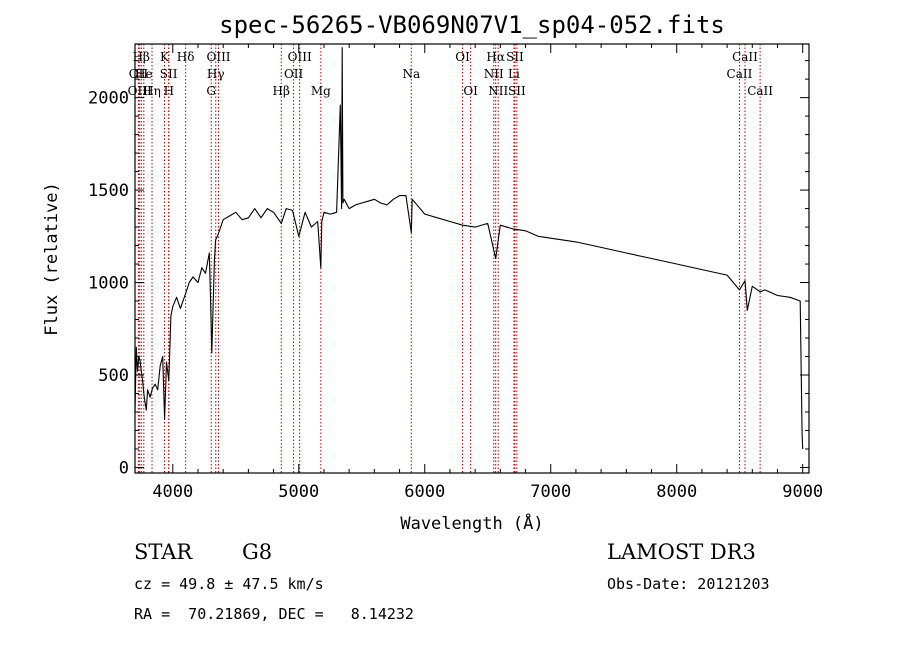 The height and width of the screenshot is (649, 900). What do you see at coordinates (802, 492) in the screenshot?
I see `x-tick-label: 9000` at bounding box center [802, 492].